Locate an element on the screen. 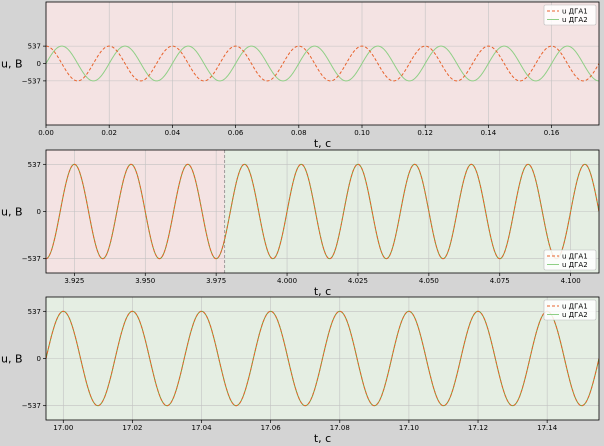 Image resolution: width=604 pixels, height=446 pixels. x-tick-label: 17.04 is located at coordinates (202, 428).